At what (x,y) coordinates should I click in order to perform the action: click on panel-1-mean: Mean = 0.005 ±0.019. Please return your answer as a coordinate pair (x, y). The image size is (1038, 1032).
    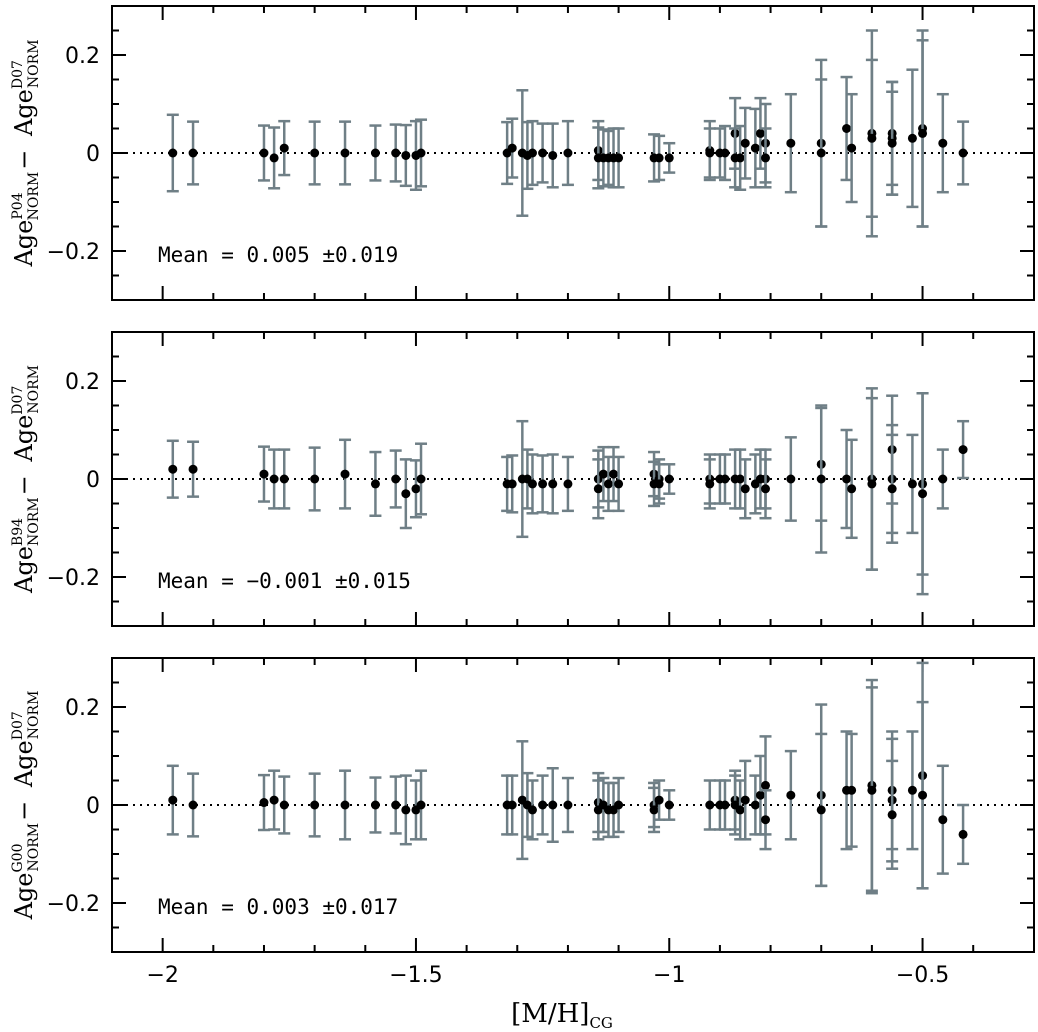
    Looking at the image, I should click on (278, 255).